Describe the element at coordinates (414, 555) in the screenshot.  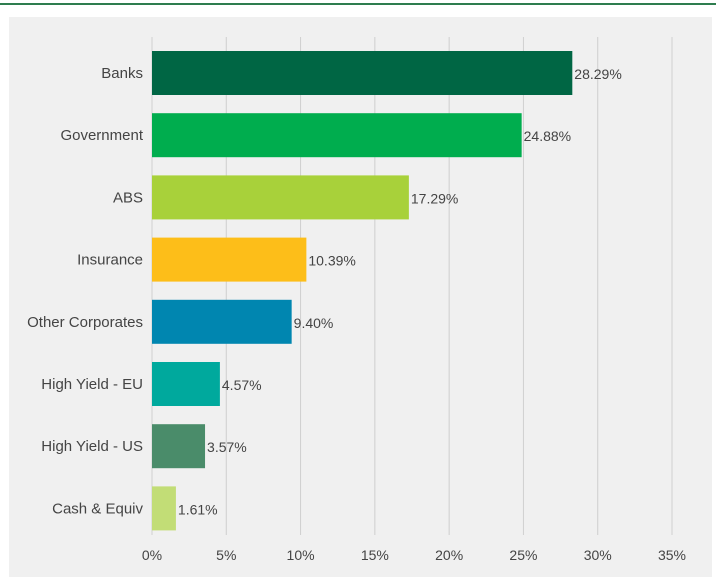
I see `x-axis-tick-labels: 0% 5% 10% 15% 20% 25% 30% 35%` at that location.